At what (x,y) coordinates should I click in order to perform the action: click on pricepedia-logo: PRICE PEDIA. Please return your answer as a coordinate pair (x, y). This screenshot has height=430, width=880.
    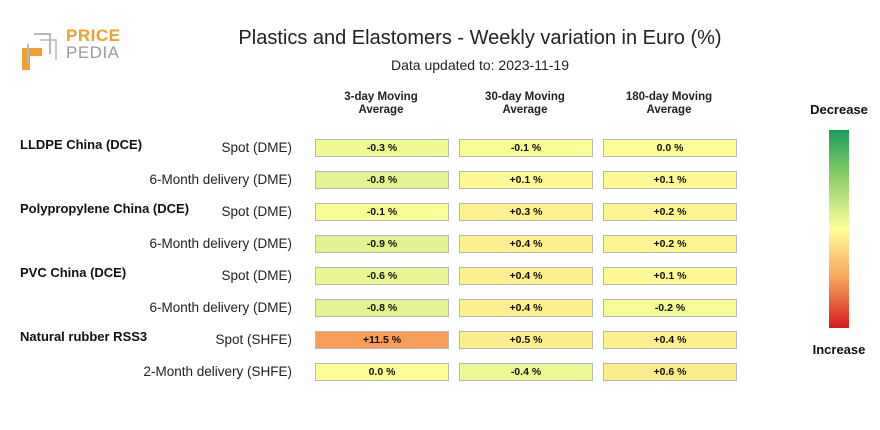
    Looking at the image, I should click on (75, 48).